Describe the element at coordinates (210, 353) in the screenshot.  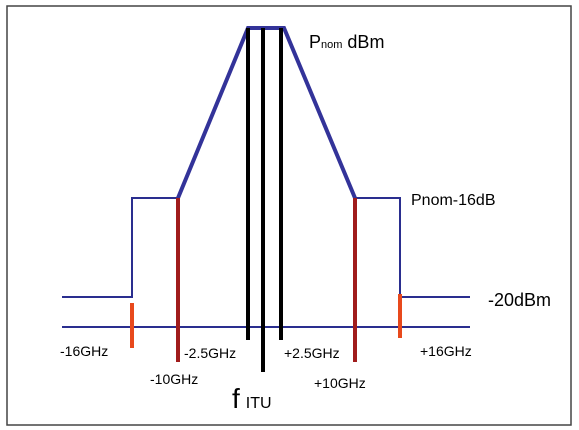
I see `label-minus-2-5ghz: -2.5GHz` at that location.